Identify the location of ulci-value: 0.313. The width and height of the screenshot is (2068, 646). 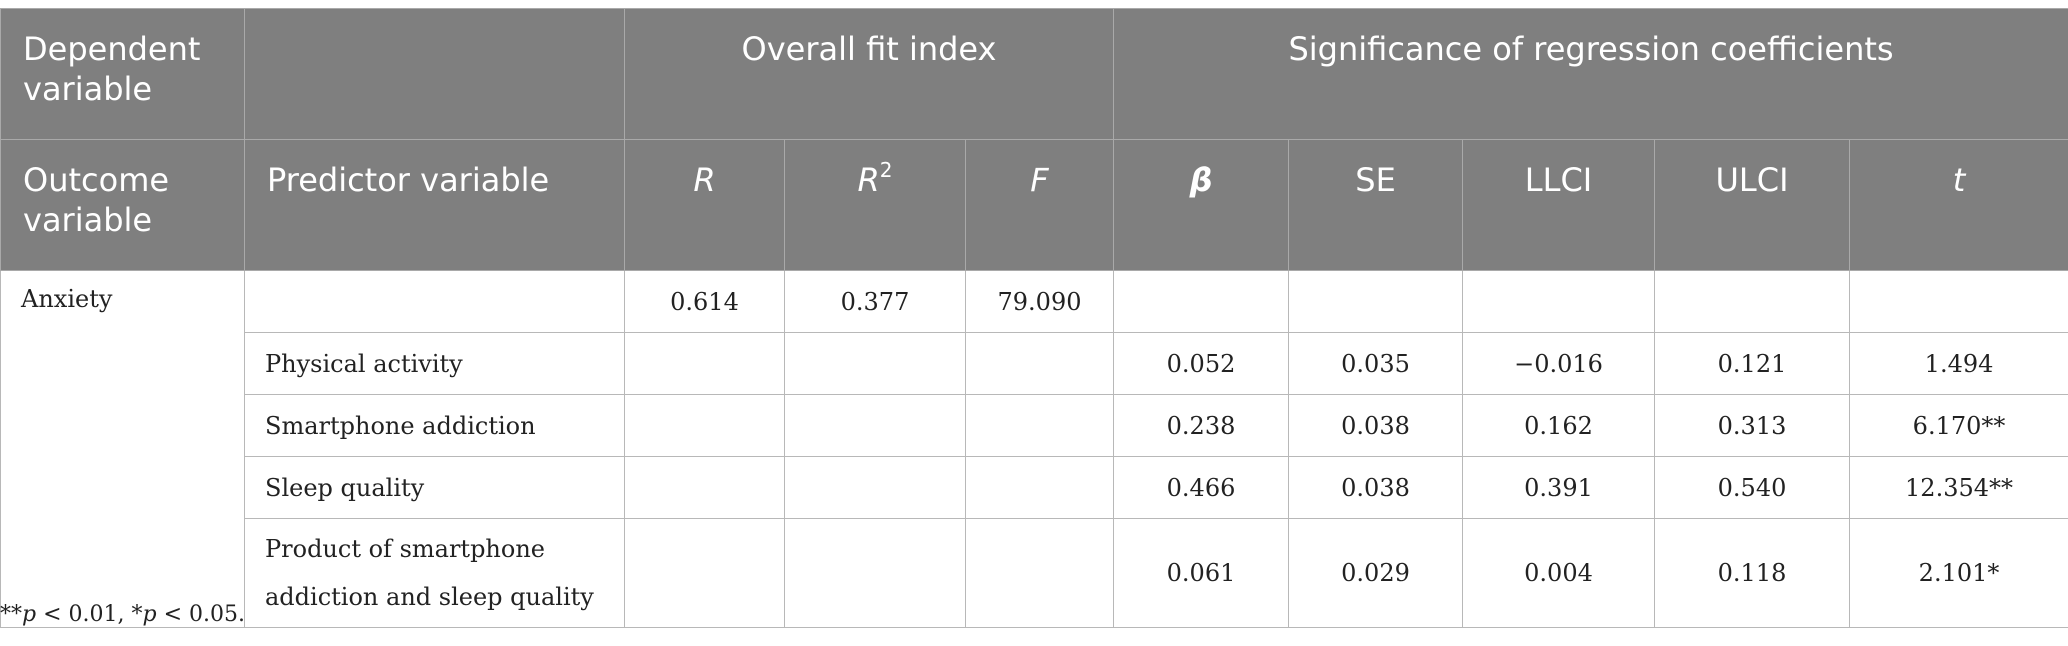
(1752, 425).